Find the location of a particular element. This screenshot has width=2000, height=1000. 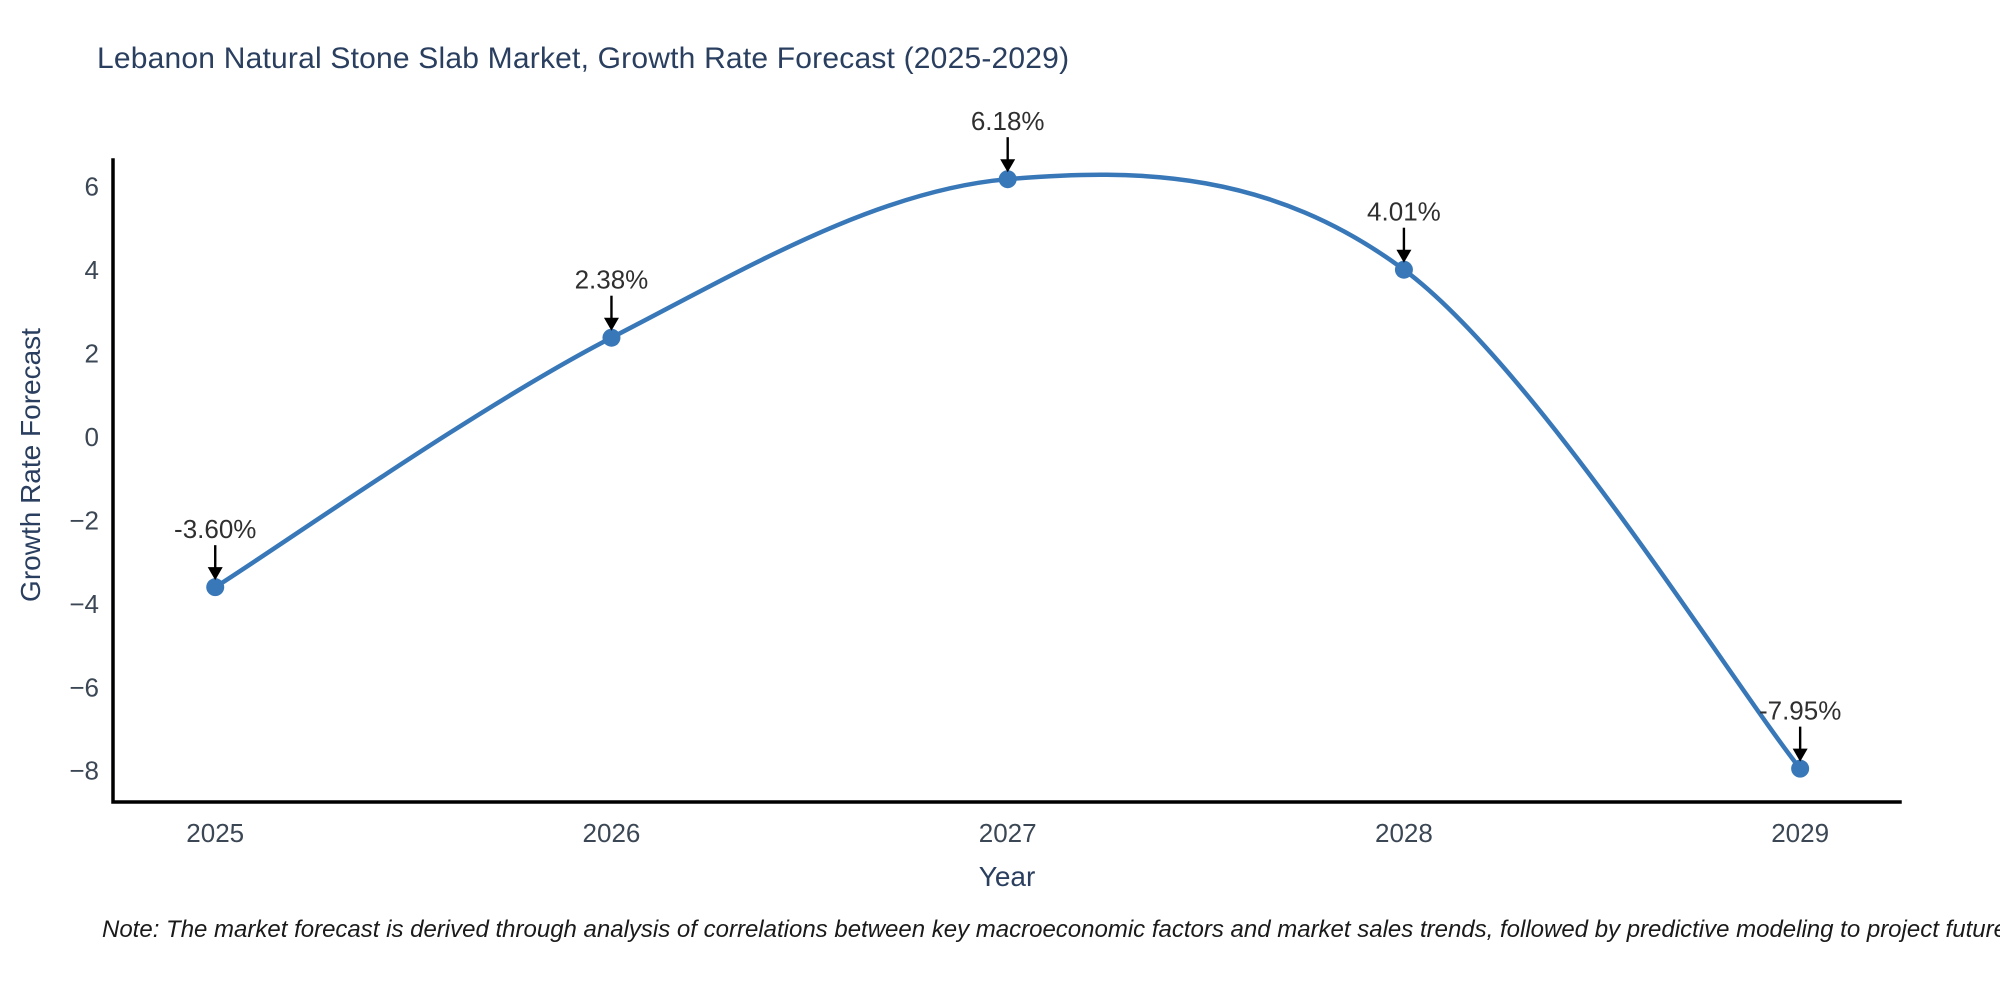

point-label: 4.01% is located at coordinates (1404, 212).